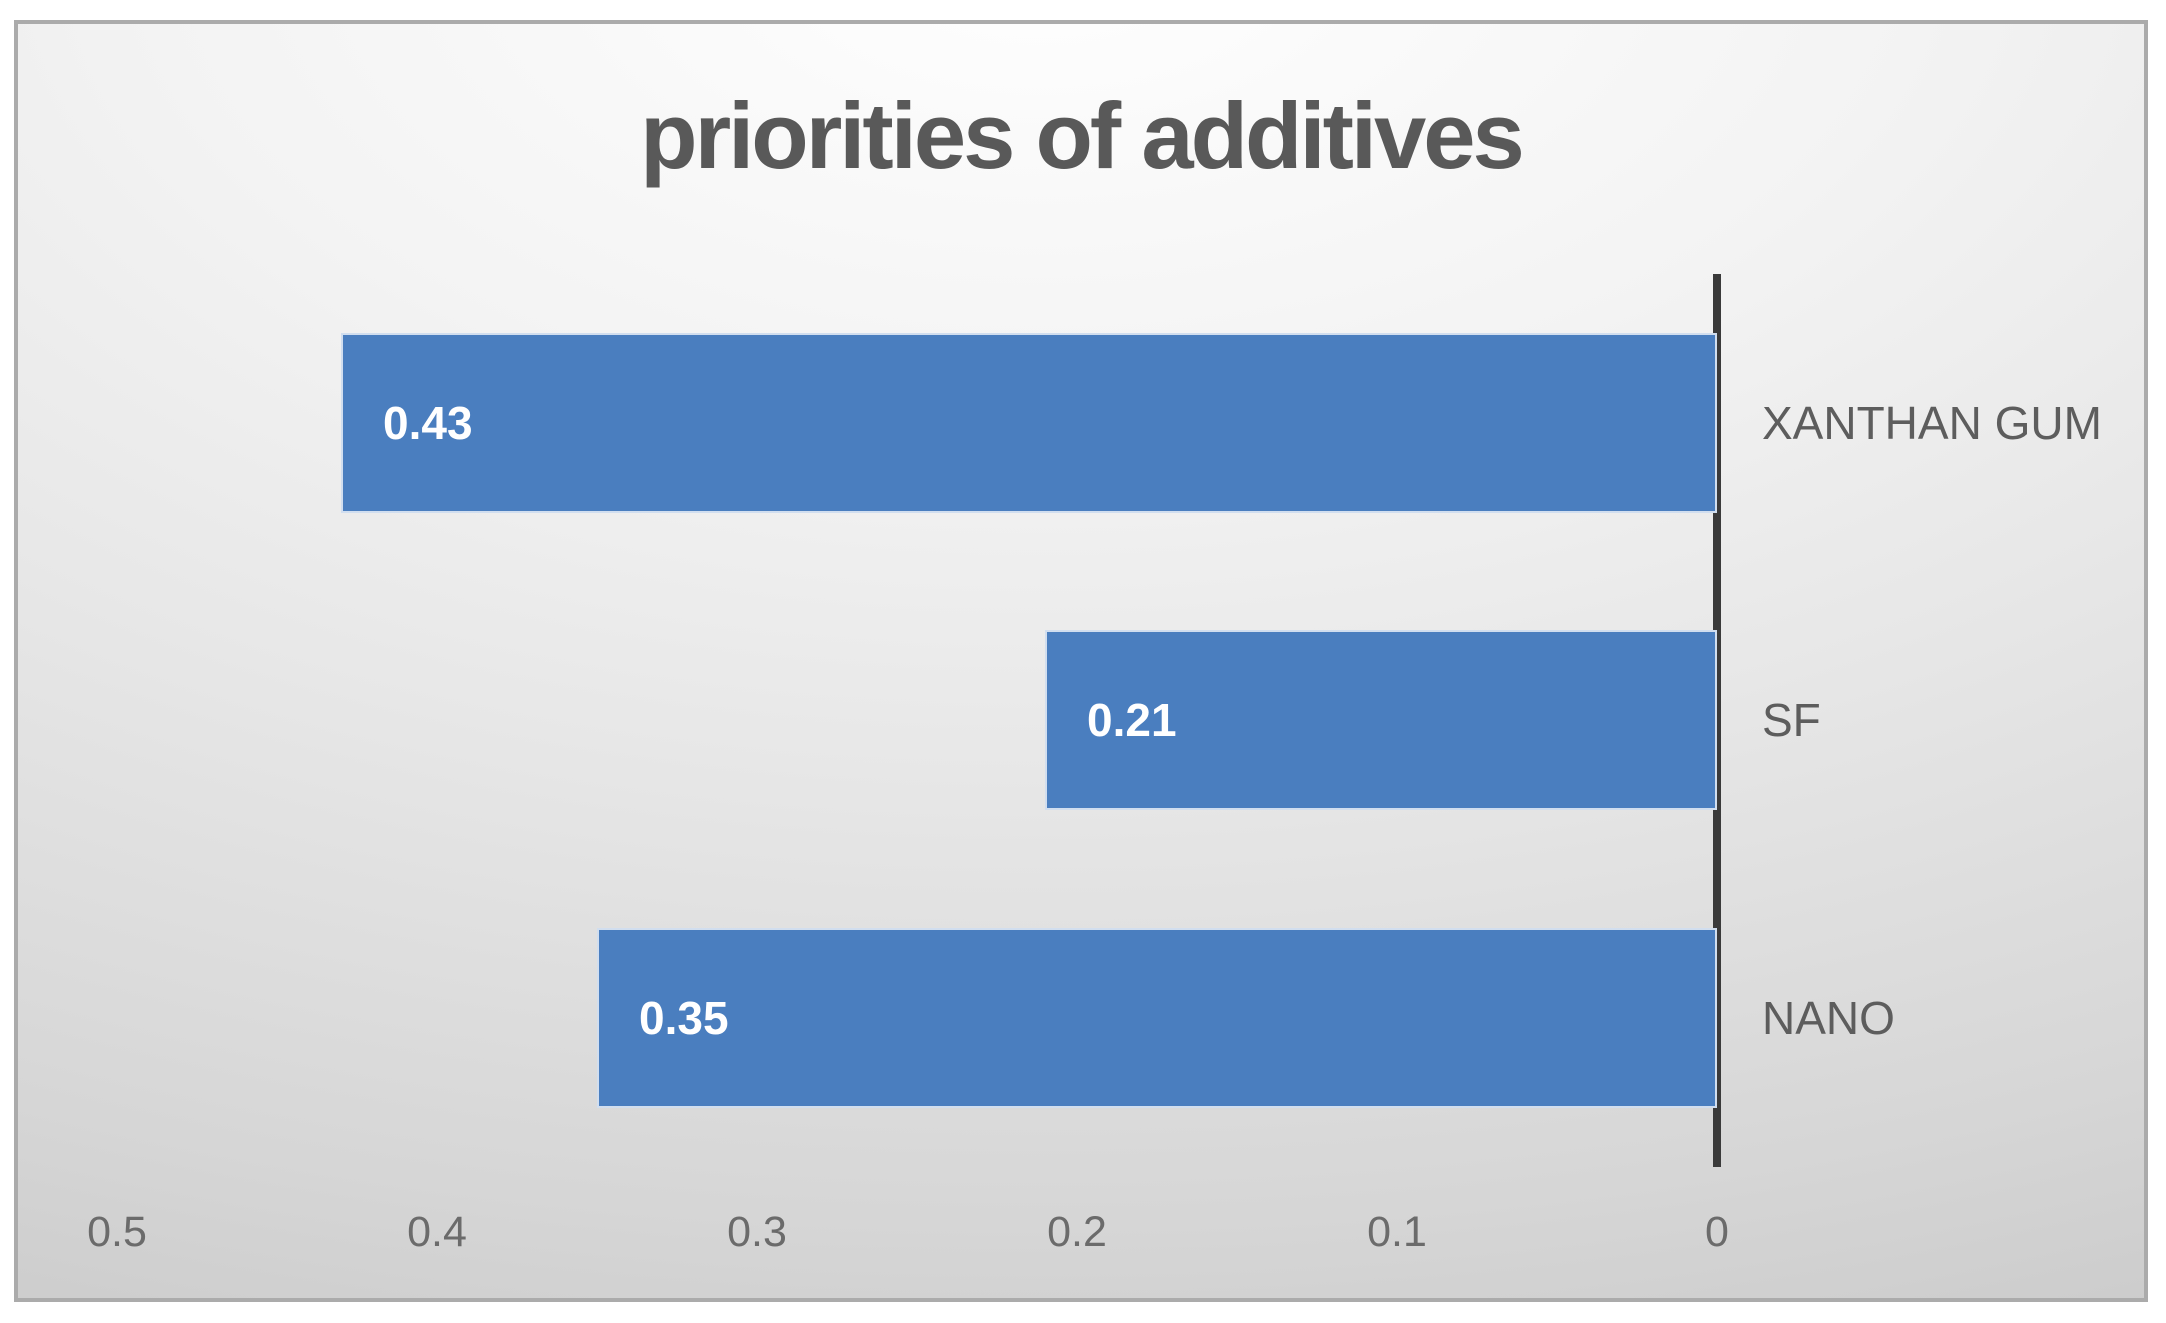 The width and height of the screenshot is (2166, 1323). What do you see at coordinates (1029, 422) in the screenshot?
I see `bar: 0.43` at bounding box center [1029, 422].